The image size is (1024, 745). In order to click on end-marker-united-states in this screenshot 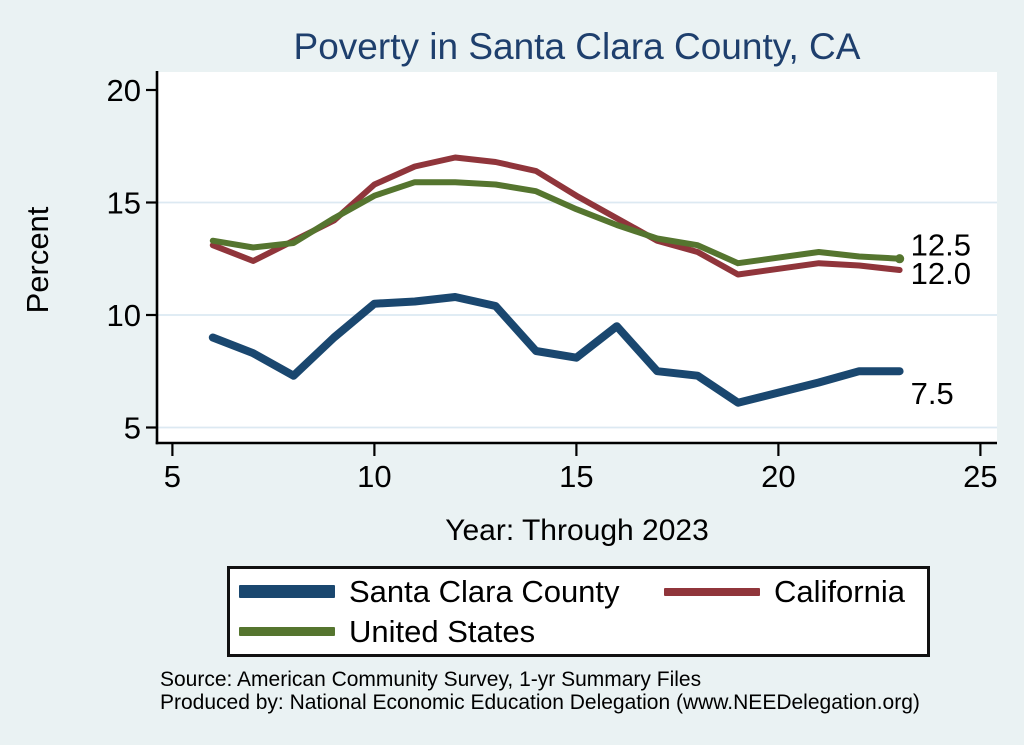, I will do `click(900, 259)`.